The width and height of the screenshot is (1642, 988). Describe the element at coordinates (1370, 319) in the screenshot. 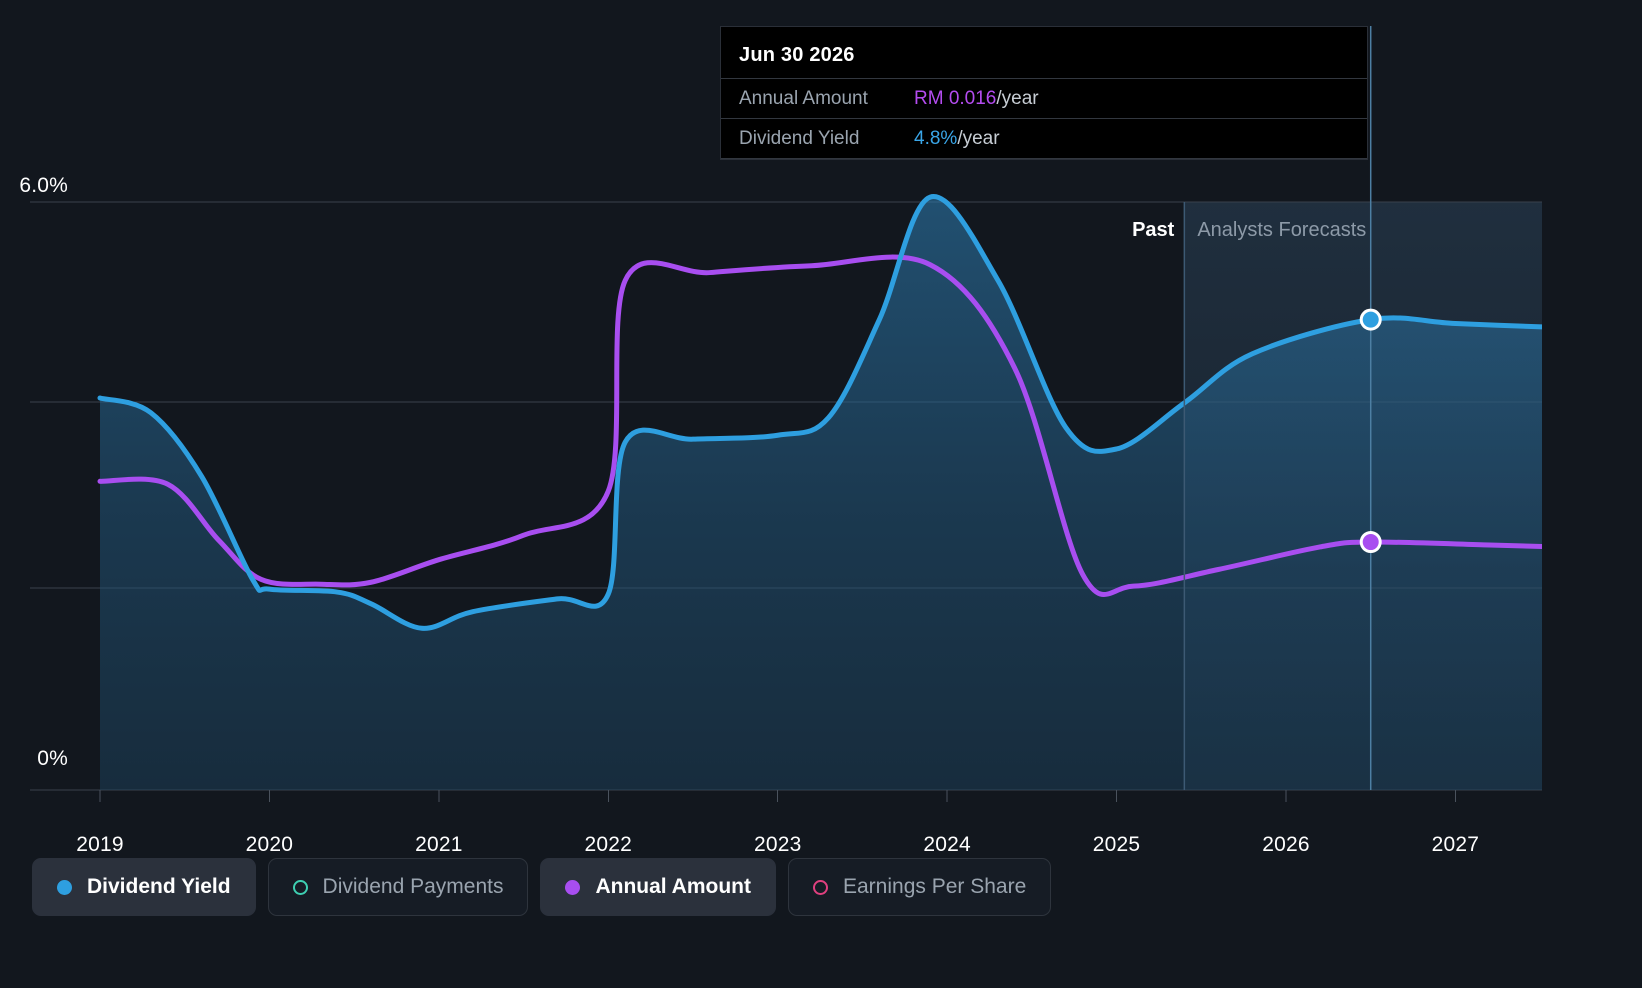

I see `marker-dot-dividend-yield` at that location.